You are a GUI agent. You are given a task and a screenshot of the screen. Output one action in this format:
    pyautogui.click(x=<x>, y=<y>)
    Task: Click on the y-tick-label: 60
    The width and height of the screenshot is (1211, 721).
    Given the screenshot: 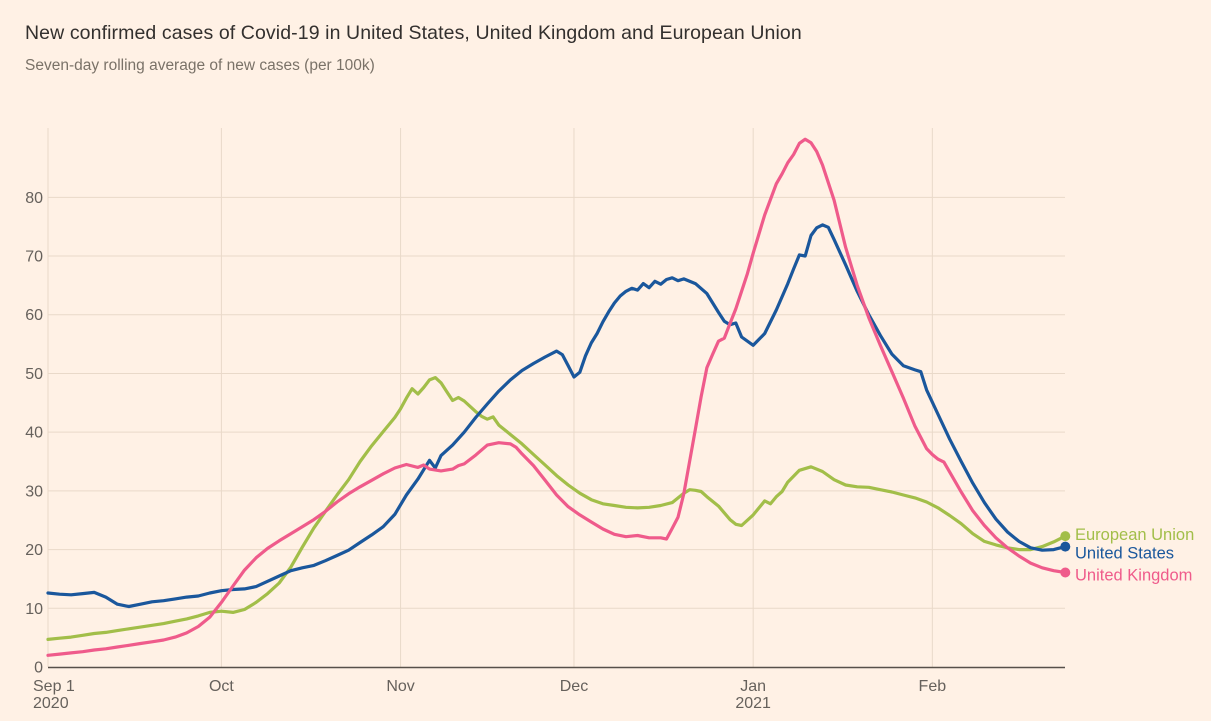 What is the action you would take?
    pyautogui.click(x=34, y=315)
    